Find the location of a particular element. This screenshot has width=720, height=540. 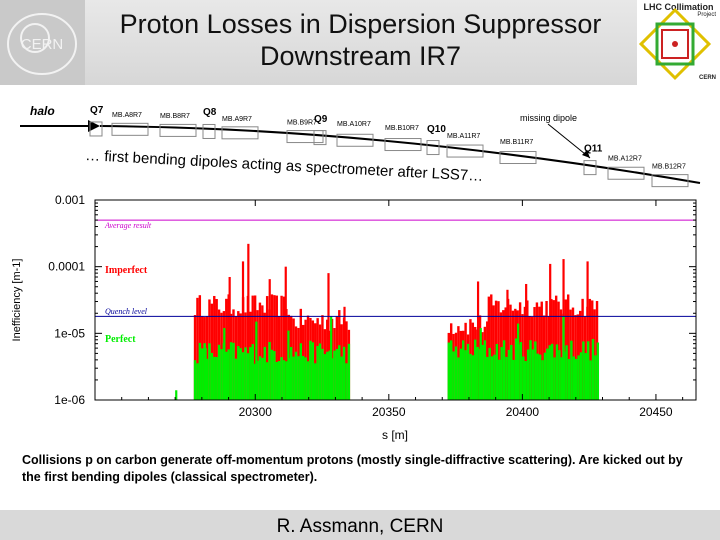

collimator-icon is located at coordinates (675, 44).